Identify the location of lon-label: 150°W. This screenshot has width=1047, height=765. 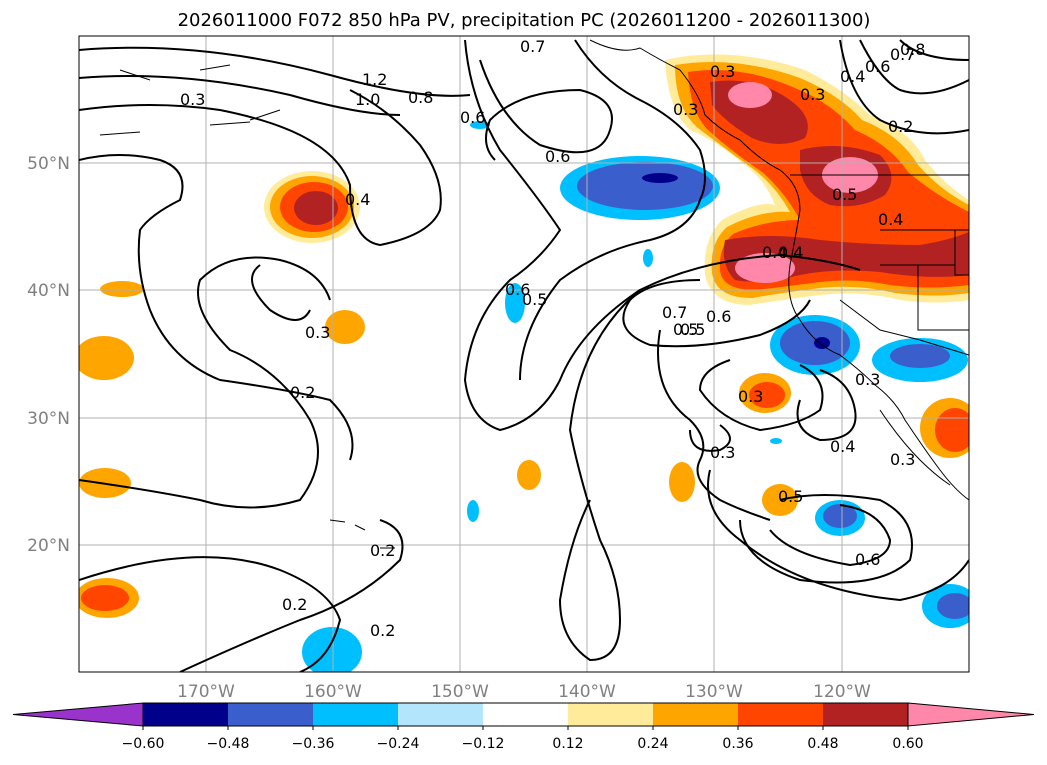
(460, 692).